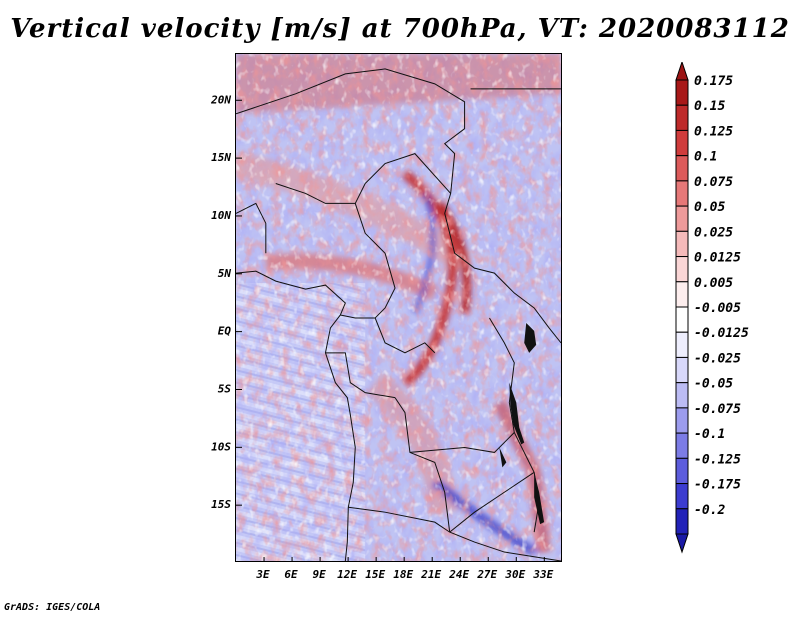  What do you see at coordinates (225, 273) in the screenshot?
I see `lat-tick-label: 5N` at bounding box center [225, 273].